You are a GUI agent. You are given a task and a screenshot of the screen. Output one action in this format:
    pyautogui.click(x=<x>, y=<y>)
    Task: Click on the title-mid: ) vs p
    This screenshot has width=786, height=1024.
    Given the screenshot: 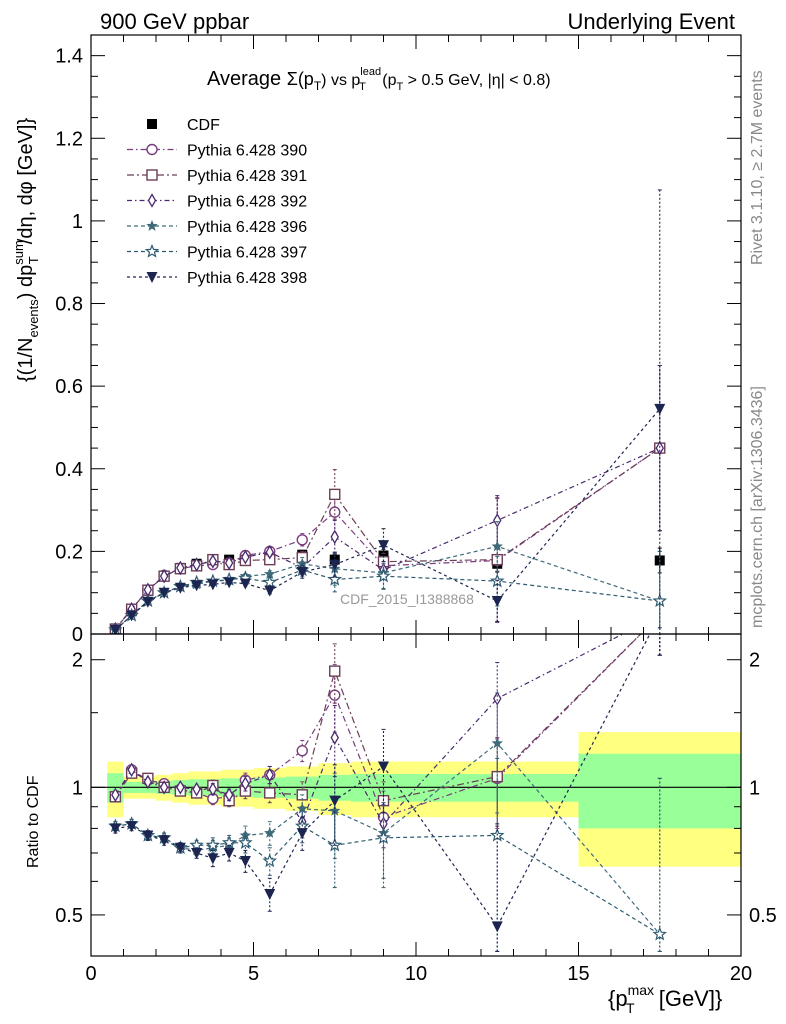 What is the action you would take?
    pyautogui.click(x=340, y=80)
    